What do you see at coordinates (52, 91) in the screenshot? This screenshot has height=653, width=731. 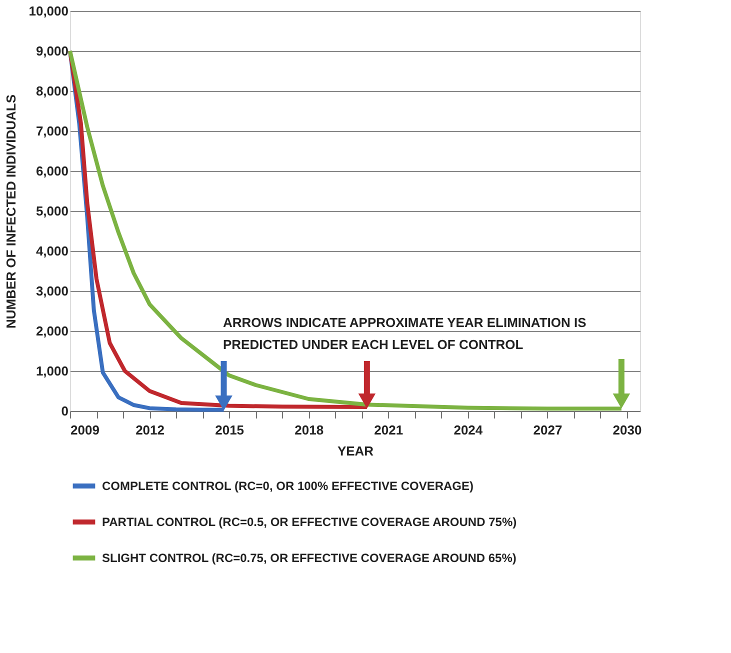 I see `y-tick-label: 8,000` at bounding box center [52, 91].